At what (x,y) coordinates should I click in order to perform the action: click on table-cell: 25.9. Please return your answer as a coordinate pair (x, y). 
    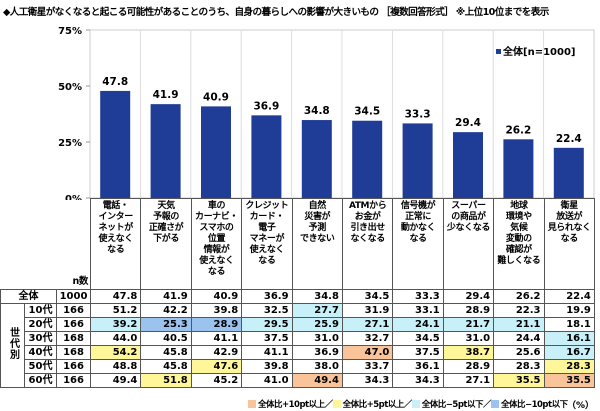
    Looking at the image, I should click on (317, 324).